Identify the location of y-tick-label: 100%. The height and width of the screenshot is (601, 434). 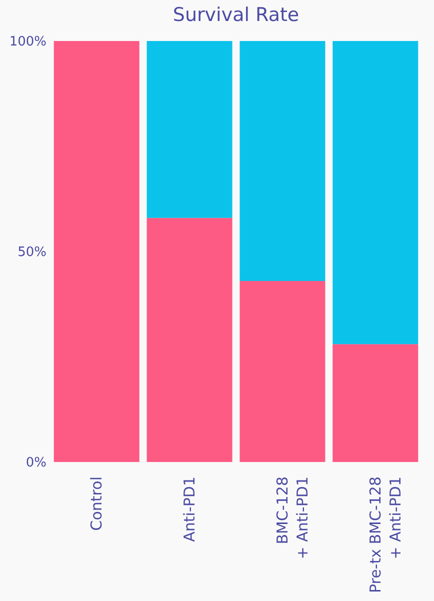
(27, 42).